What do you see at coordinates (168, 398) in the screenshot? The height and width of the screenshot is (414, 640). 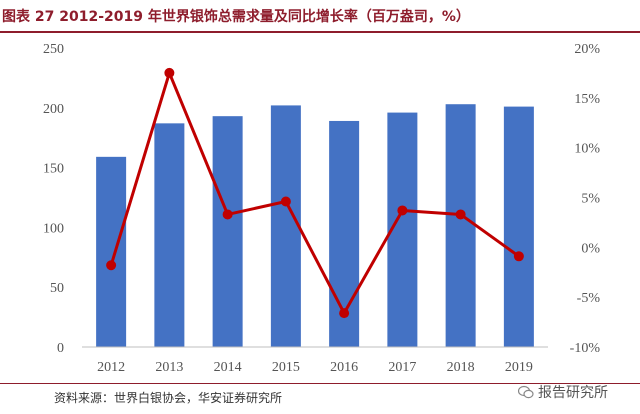 I see `source-note: 资料来源：世界白银协会，华安证券研究所` at bounding box center [168, 398].